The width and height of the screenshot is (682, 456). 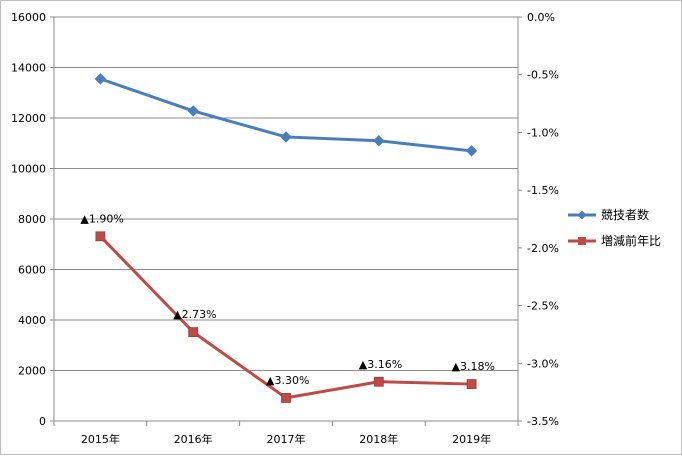 What do you see at coordinates (631, 240) in the screenshot?
I see `legend-label: 増減前年比` at bounding box center [631, 240].